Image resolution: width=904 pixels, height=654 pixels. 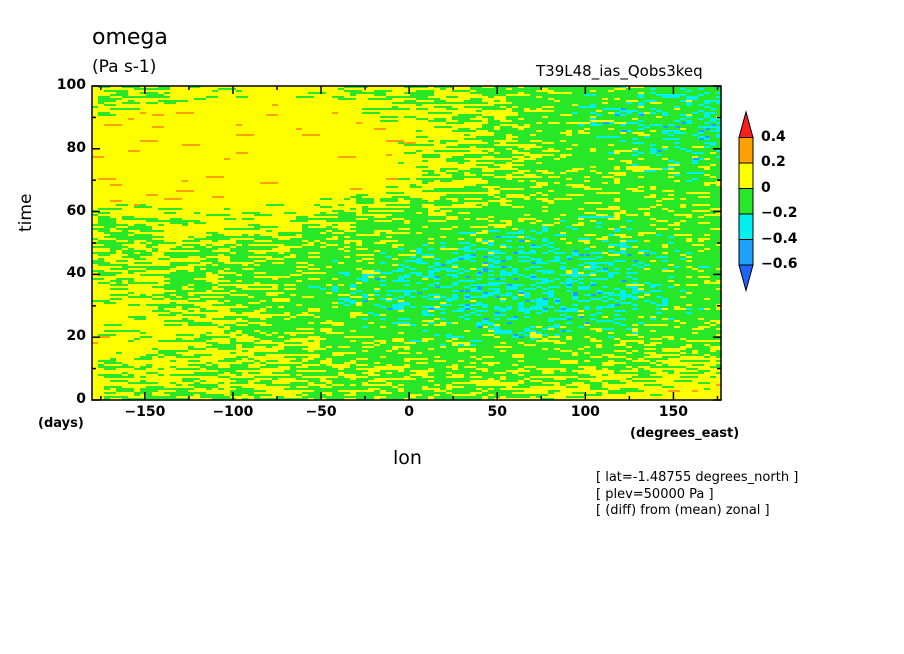 I want to click on x-tick-label: 50, so click(x=497, y=412).